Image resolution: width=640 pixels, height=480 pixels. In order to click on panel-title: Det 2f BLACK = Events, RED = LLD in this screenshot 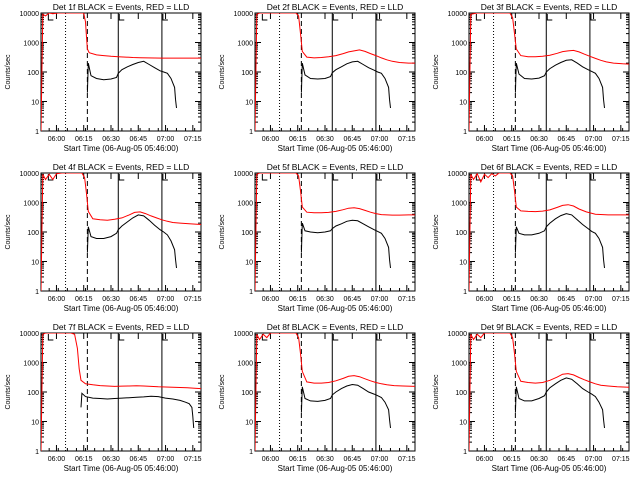, I will do `click(335, 7)`.